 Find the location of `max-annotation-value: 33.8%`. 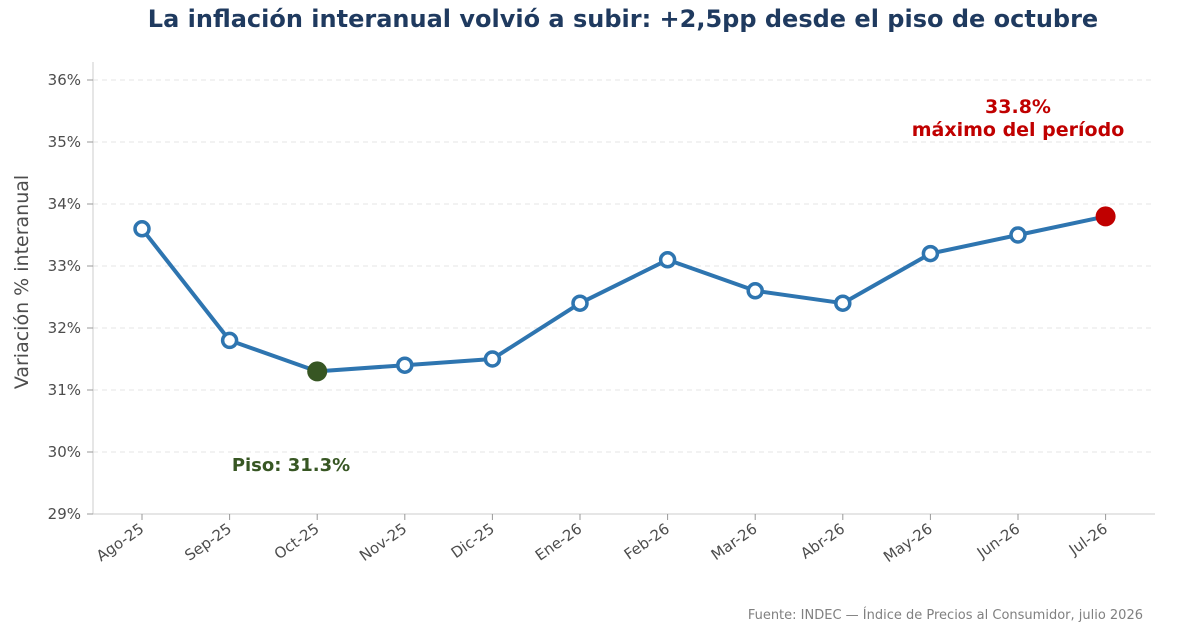

max-annotation-value: 33.8% is located at coordinates (1018, 107).